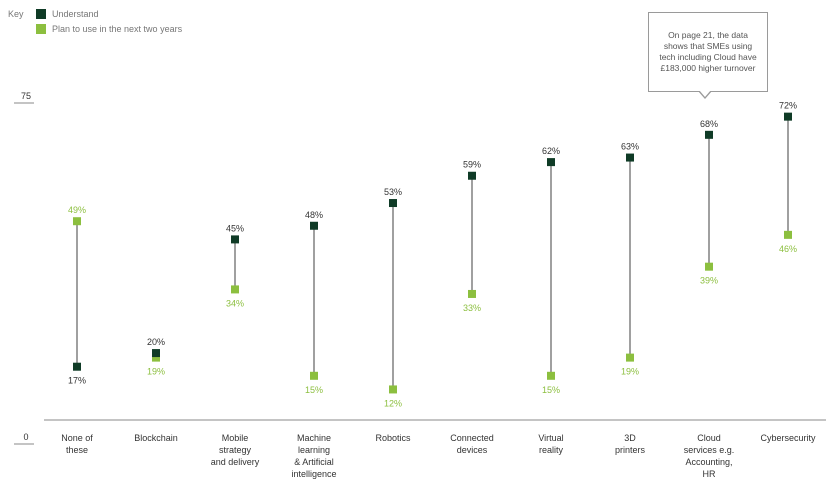 Image resolution: width=829 pixels, height=497 pixels. What do you see at coordinates (117, 28) in the screenshot?
I see `legend-plan-label: Plan to use in the next two years` at bounding box center [117, 28].